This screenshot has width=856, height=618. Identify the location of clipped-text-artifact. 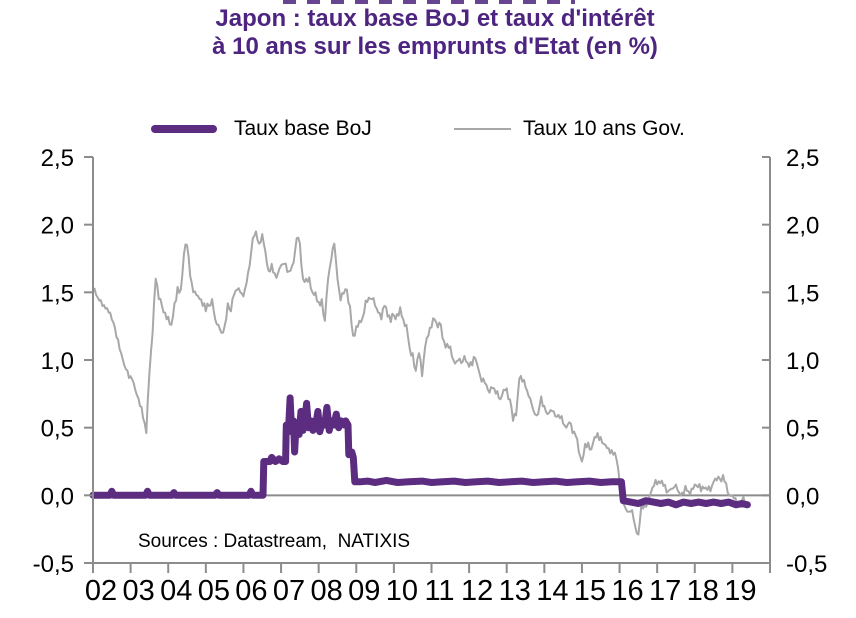
(429, 2).